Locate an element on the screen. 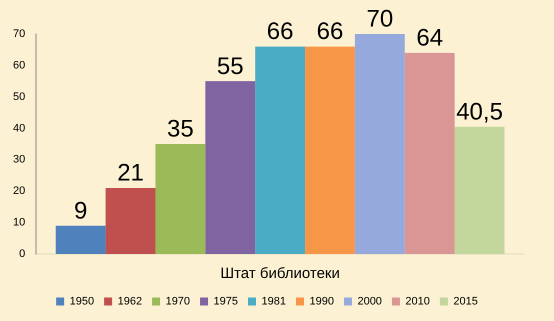  y-tick-label: 20 is located at coordinates (19, 191).